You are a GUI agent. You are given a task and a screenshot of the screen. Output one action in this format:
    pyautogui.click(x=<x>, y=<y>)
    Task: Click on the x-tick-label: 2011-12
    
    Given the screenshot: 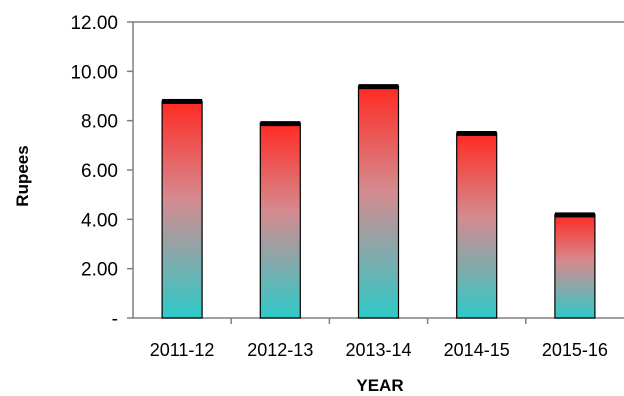 What is the action you would take?
    pyautogui.click(x=182, y=350)
    